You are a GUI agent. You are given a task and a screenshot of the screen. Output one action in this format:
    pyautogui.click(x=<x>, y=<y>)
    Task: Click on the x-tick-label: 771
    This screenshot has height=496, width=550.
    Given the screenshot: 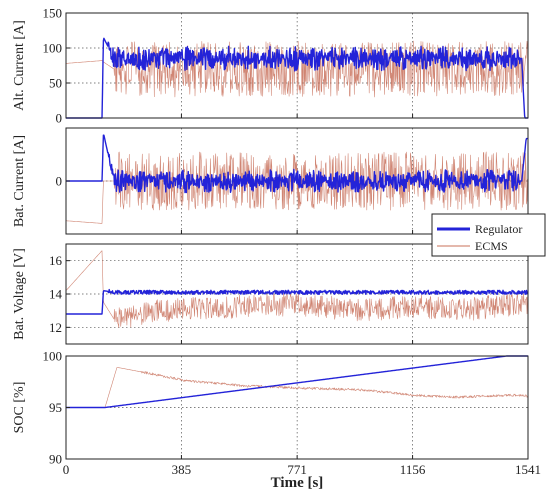 What is the action you would take?
    pyautogui.click(x=297, y=469)
    